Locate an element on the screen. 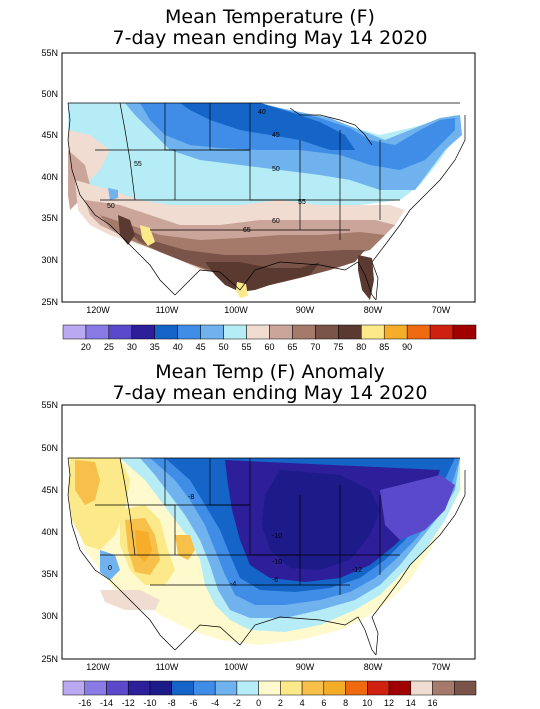 The image size is (540, 709). bottom-lon-label-80w: 80W is located at coordinates (373, 667).